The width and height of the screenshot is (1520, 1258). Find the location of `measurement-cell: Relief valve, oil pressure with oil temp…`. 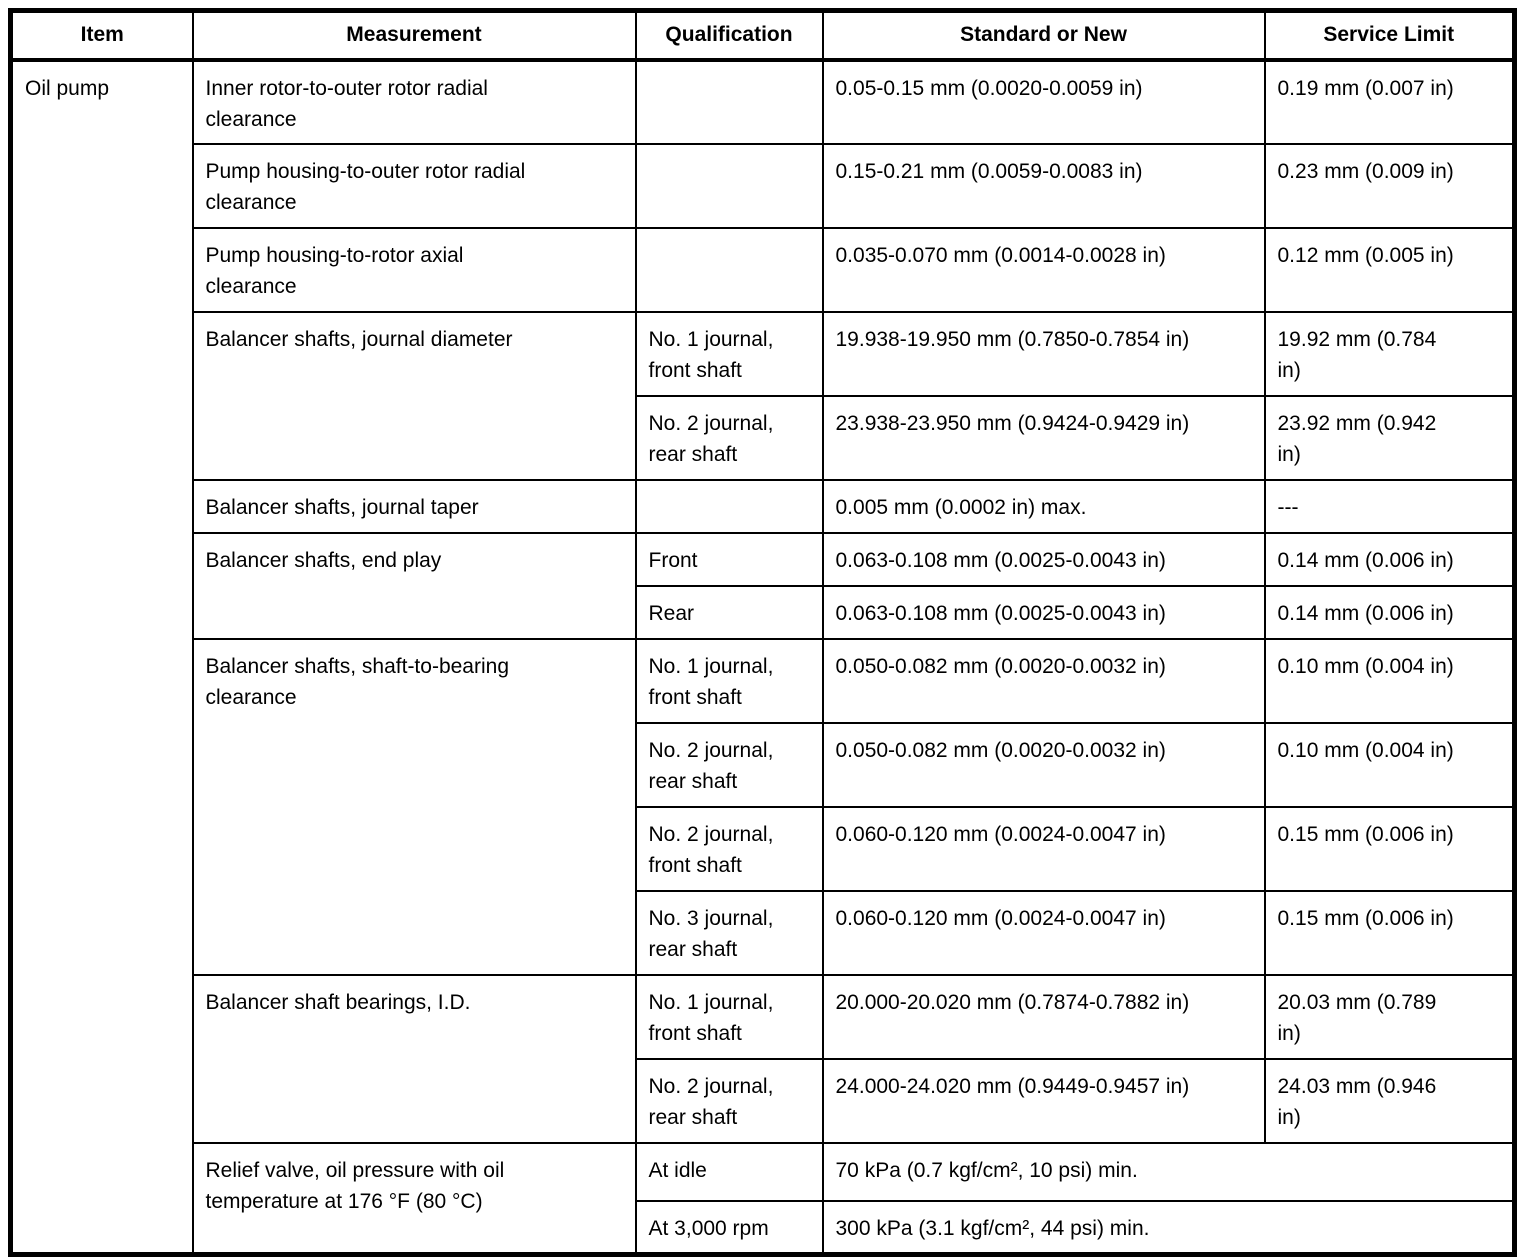

measurement-cell: Relief valve, oil pressure with oil temp… is located at coordinates (414, 1198).